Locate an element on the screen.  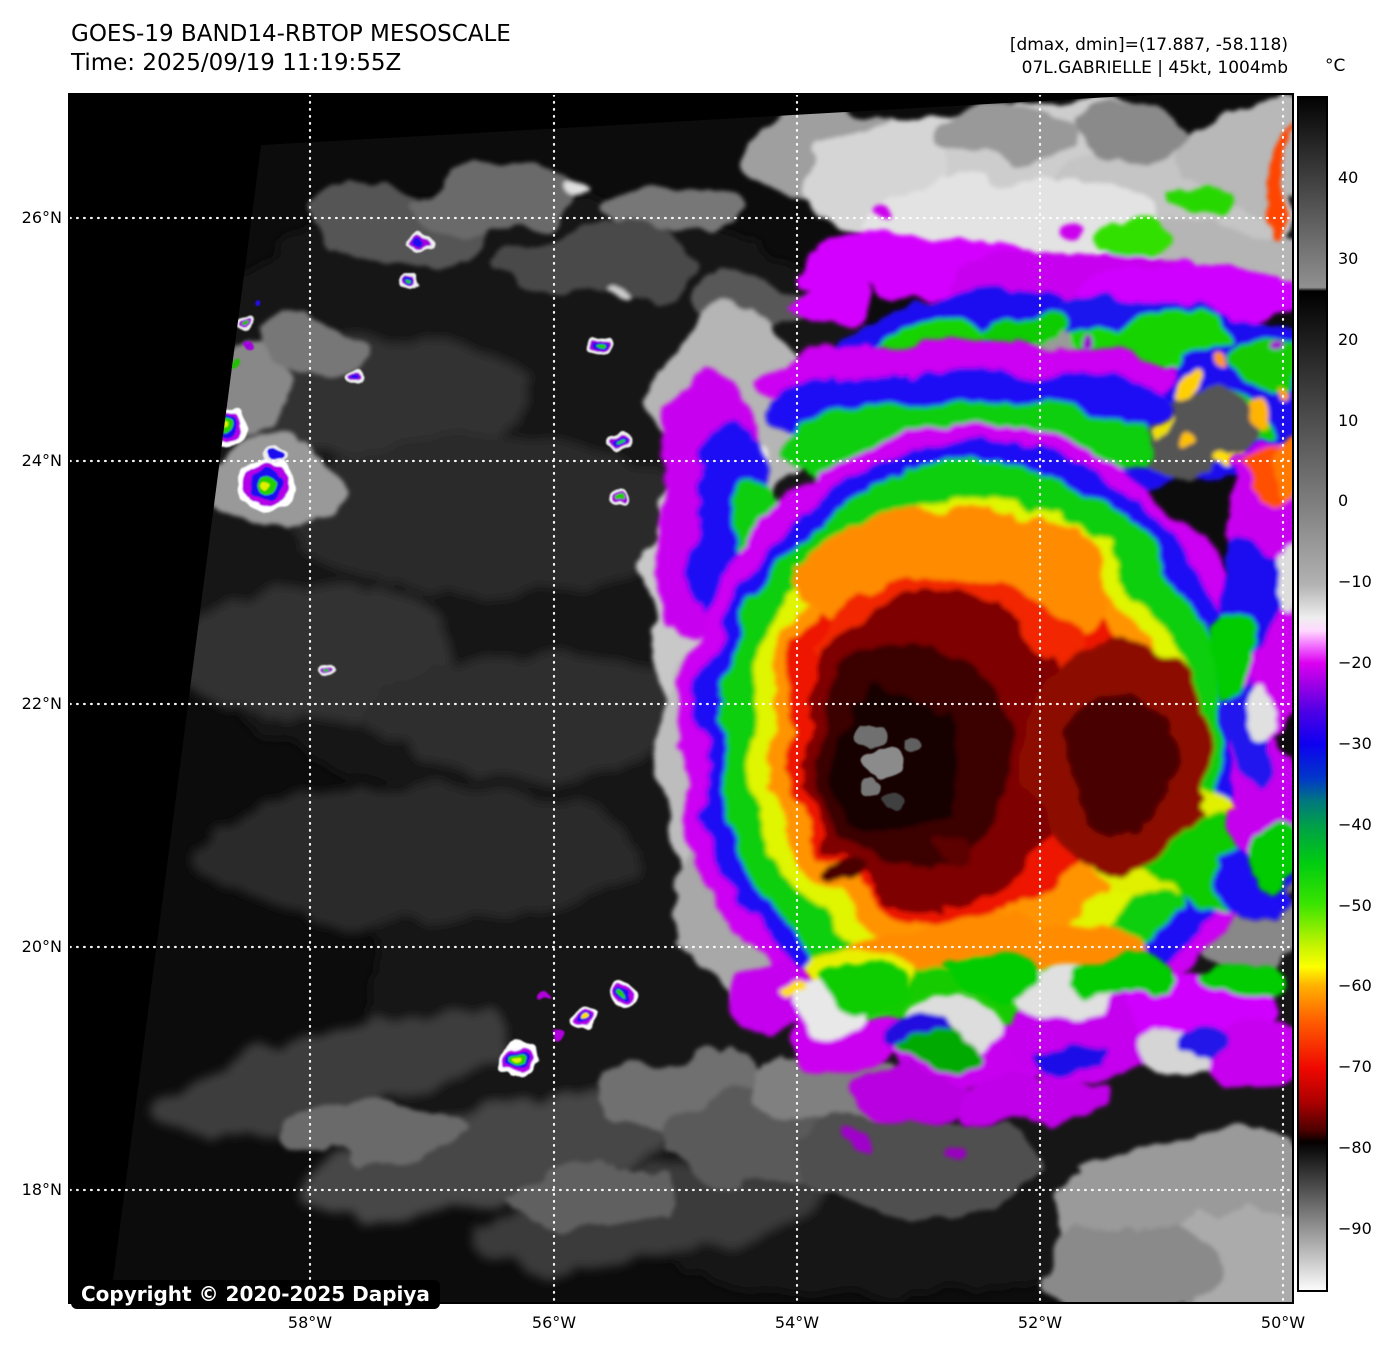
overshooting-tops is located at coordinates (886, 766).